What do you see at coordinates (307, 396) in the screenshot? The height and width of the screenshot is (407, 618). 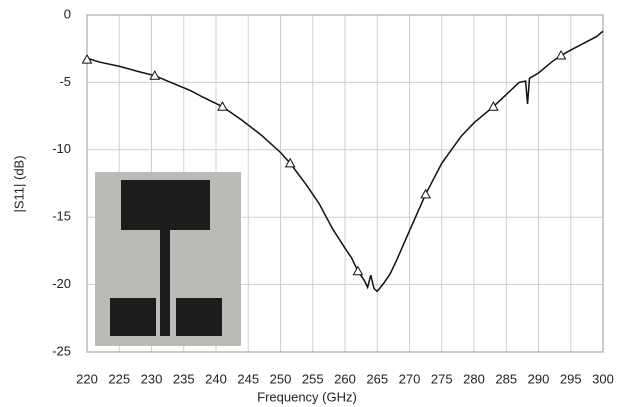 I see `x-axis-label: Frequency (GHz)` at bounding box center [307, 396].